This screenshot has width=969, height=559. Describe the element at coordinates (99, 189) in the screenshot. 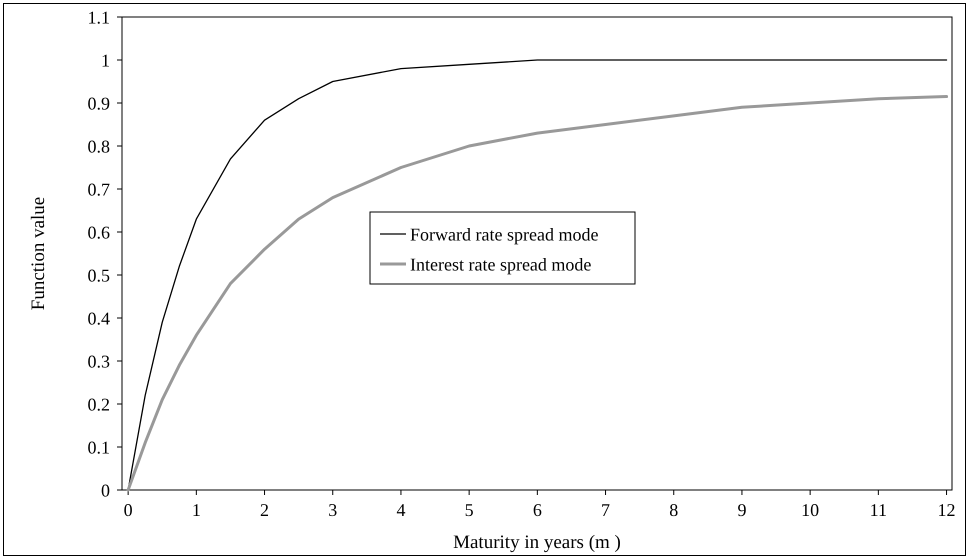

I see `y-tick-label: 0.7` at that location.